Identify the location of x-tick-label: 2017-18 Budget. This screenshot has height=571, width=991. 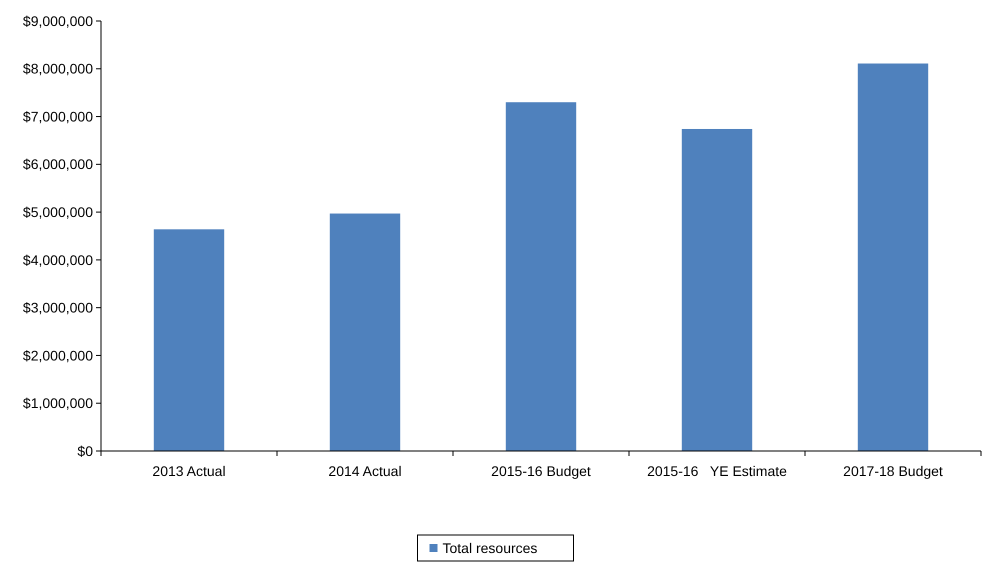
(893, 471).